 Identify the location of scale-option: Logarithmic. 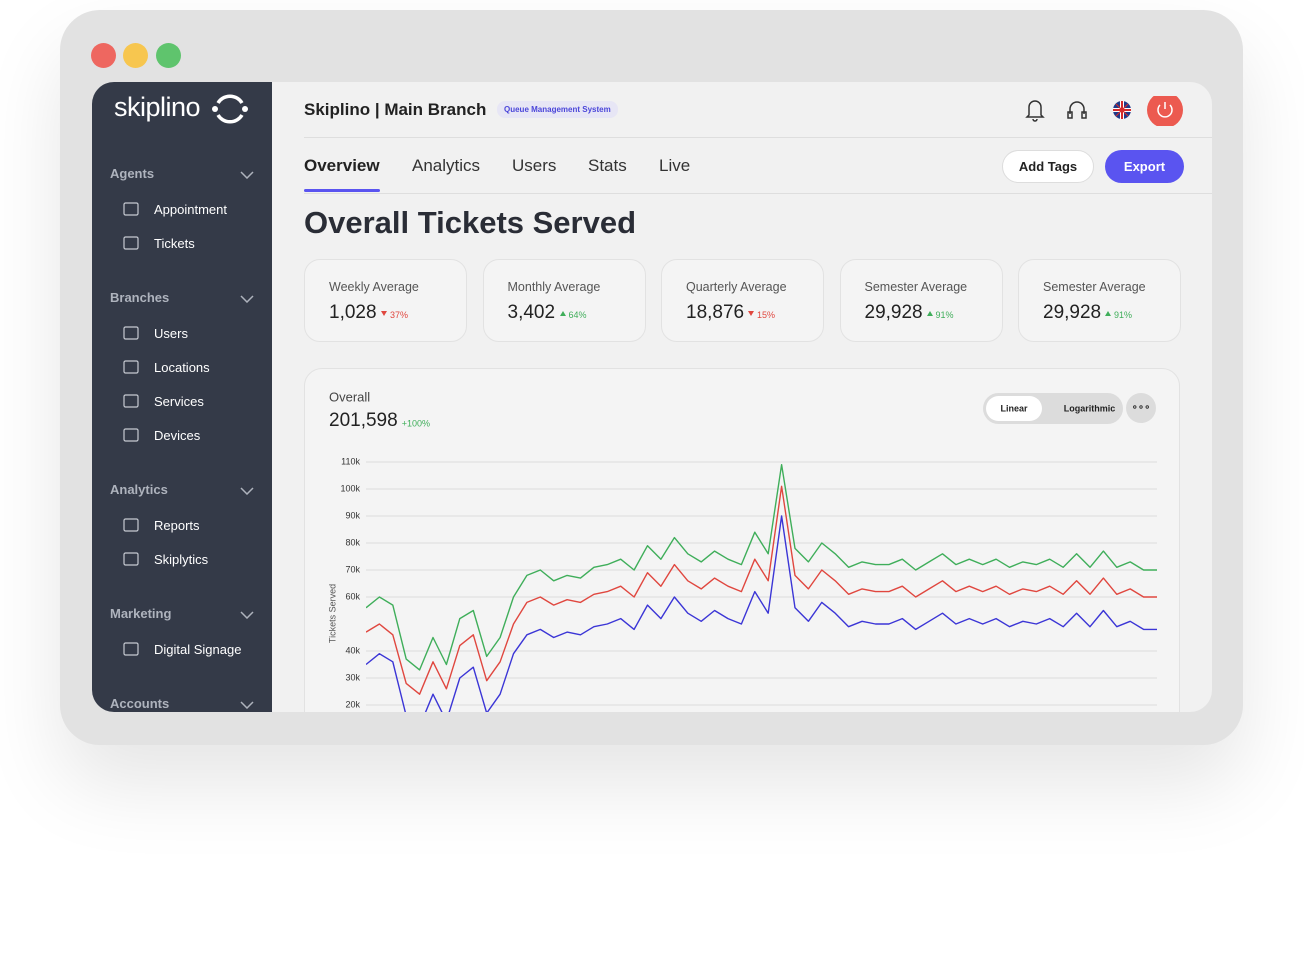
(1090, 408).